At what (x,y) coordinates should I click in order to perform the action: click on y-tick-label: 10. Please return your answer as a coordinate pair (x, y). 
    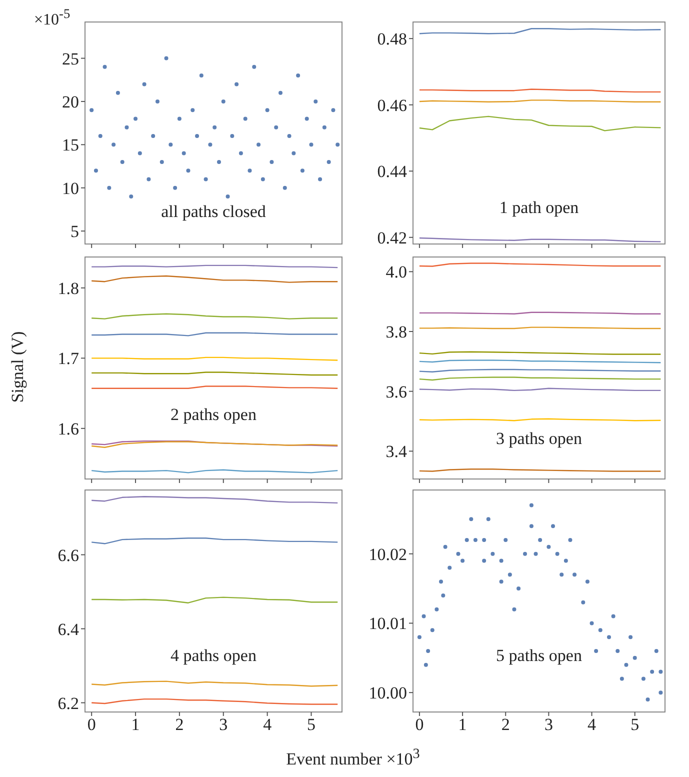
    Looking at the image, I should click on (70, 188).